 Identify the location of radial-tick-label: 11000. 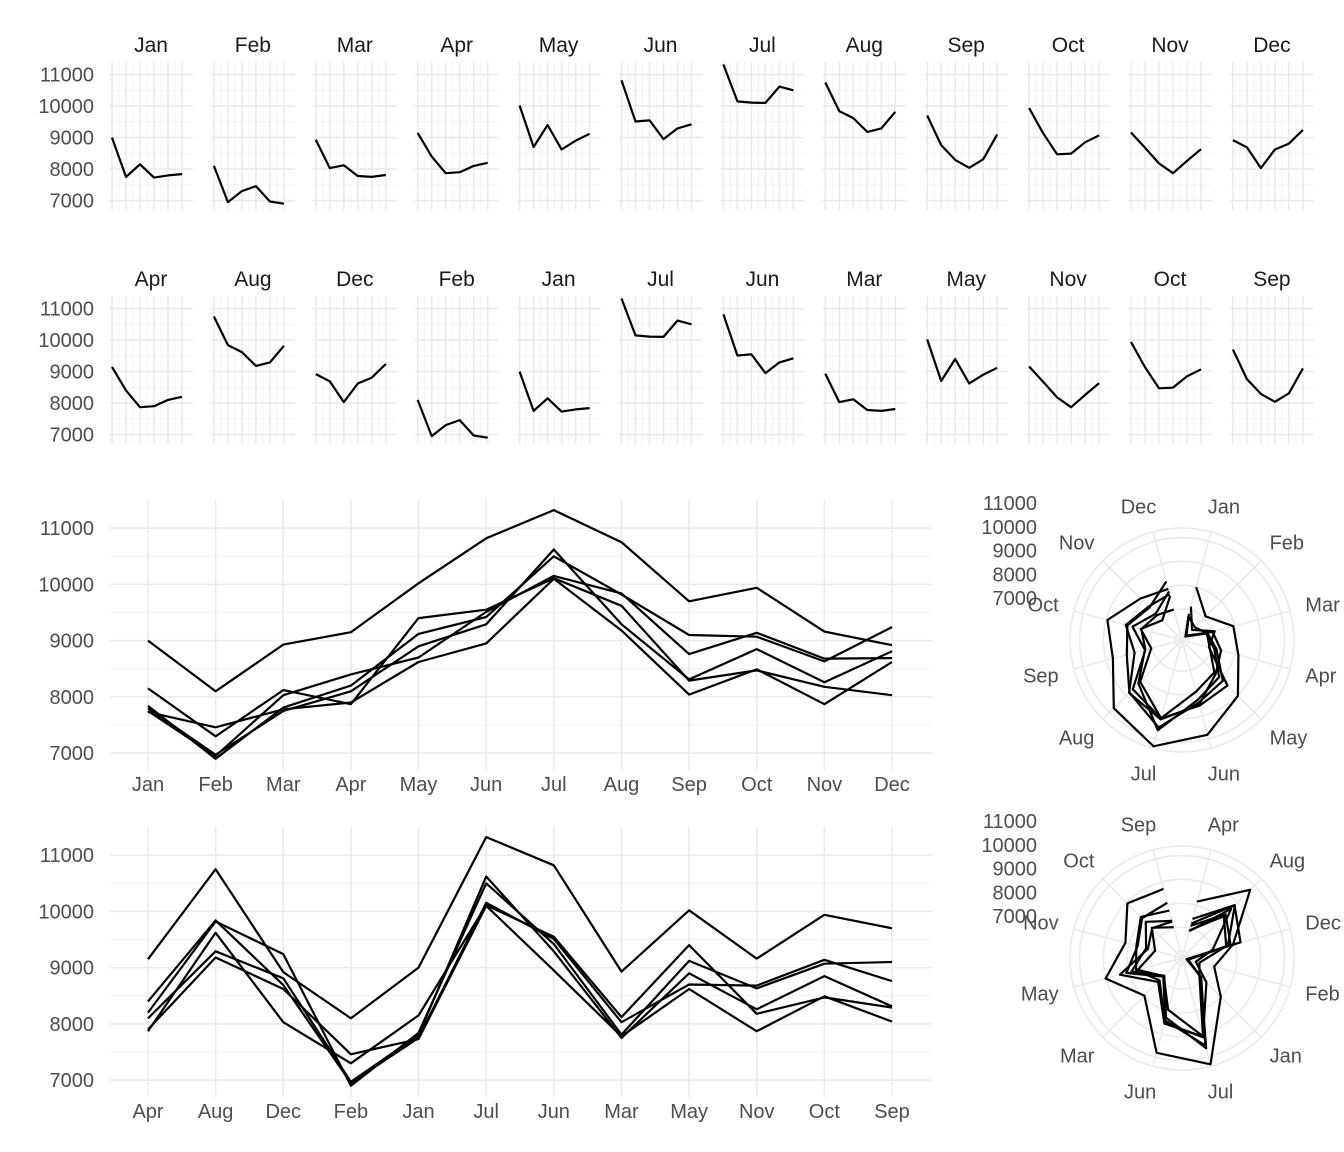
(1010, 822).